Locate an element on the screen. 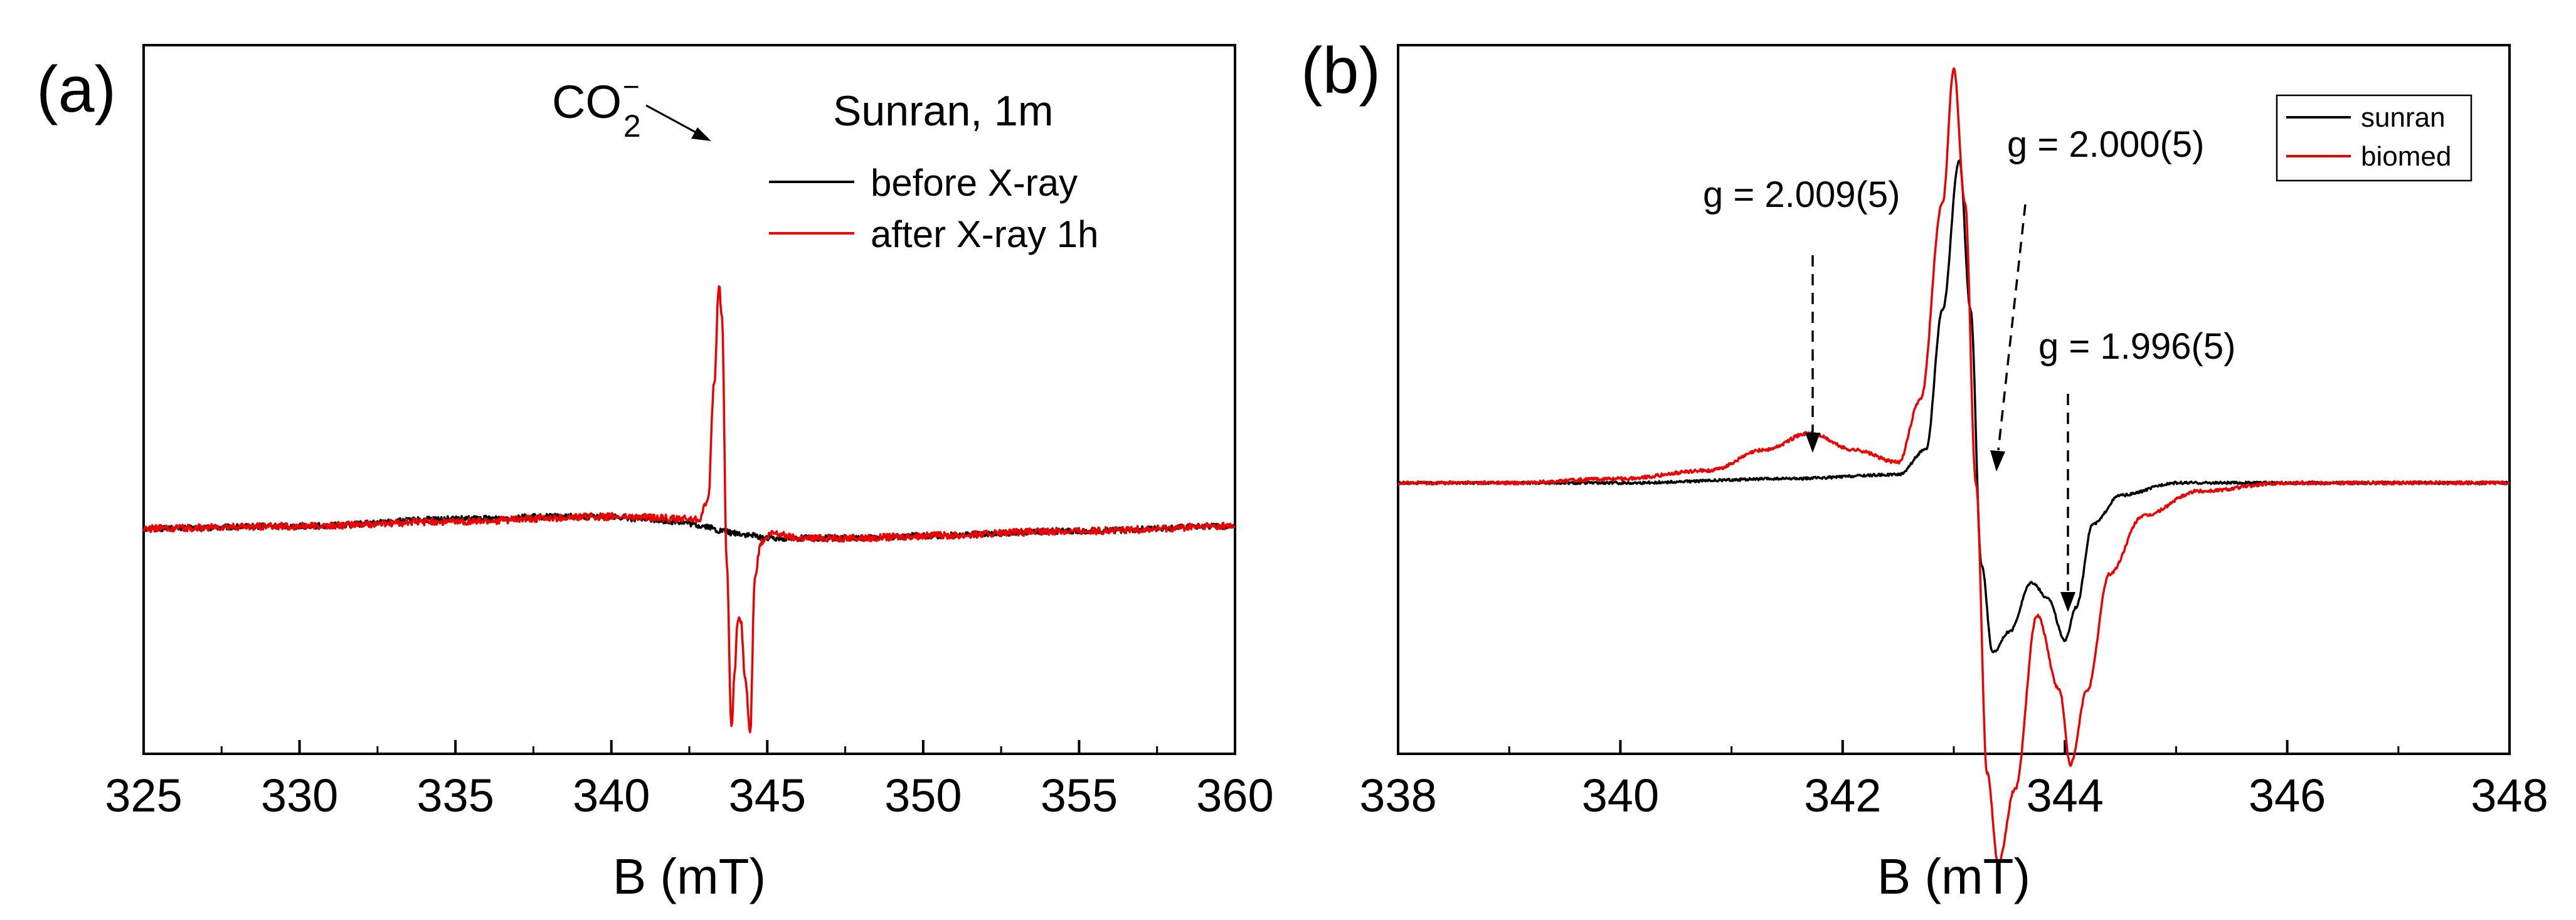  x-tick-label: 342 is located at coordinates (1842, 795).